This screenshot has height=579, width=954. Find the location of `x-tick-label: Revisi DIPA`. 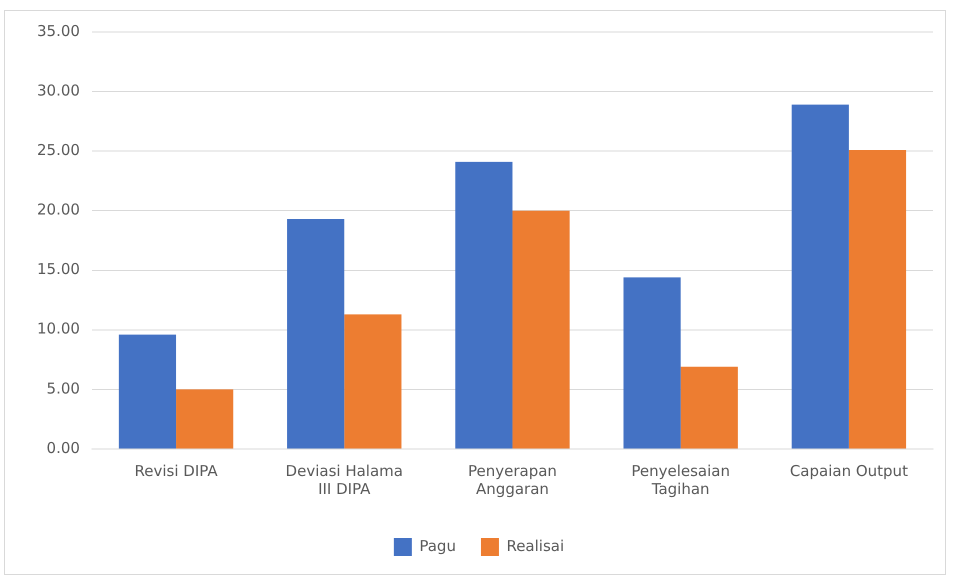

x-tick-label: Revisi DIPA is located at coordinates (176, 471).